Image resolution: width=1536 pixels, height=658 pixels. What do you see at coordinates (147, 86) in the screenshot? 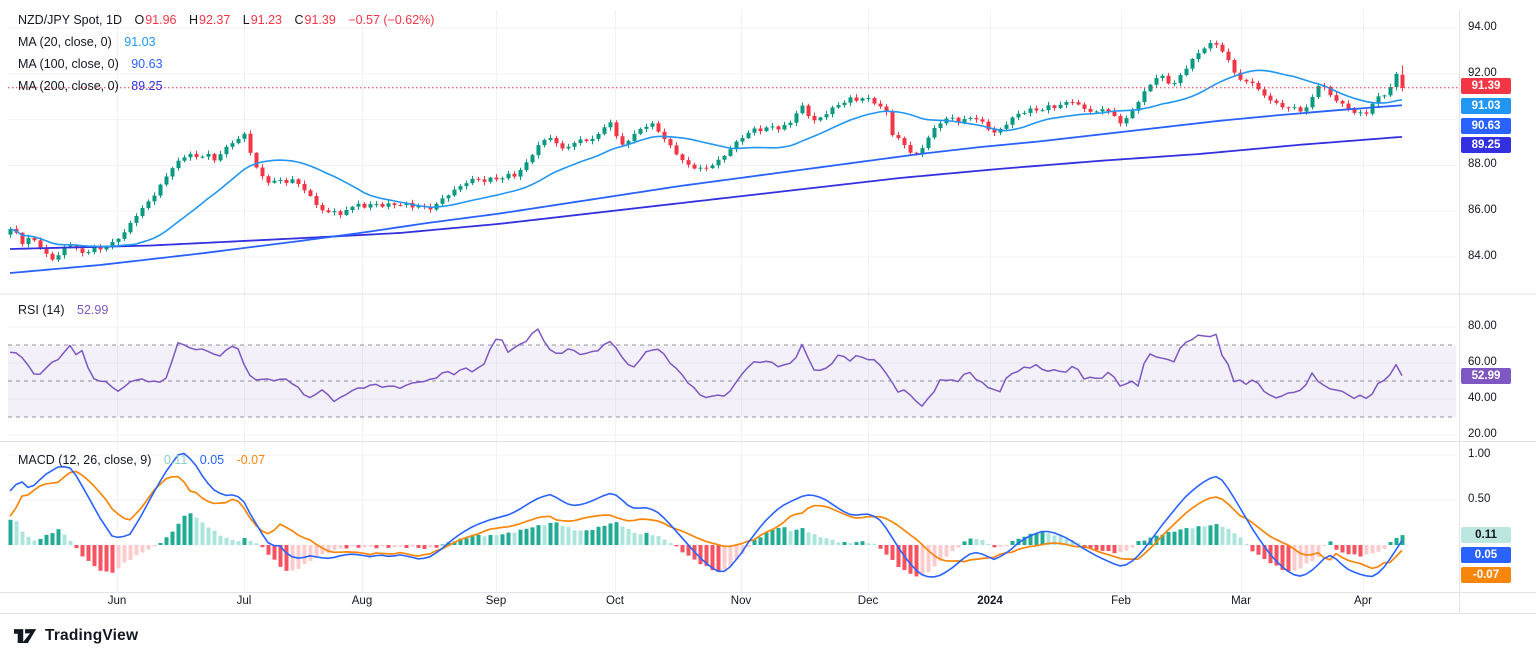
I see `ma200-value: 89.25` at bounding box center [147, 86].